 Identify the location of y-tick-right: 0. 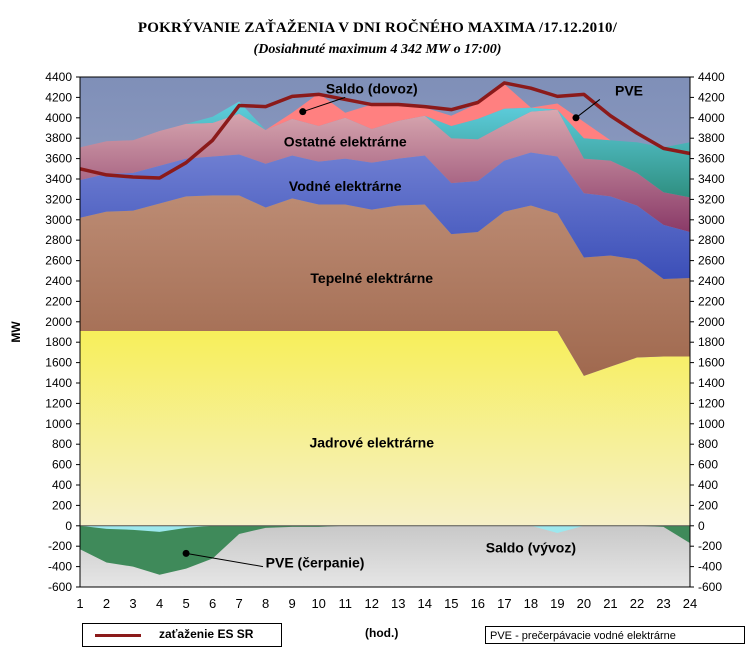
(701, 526).